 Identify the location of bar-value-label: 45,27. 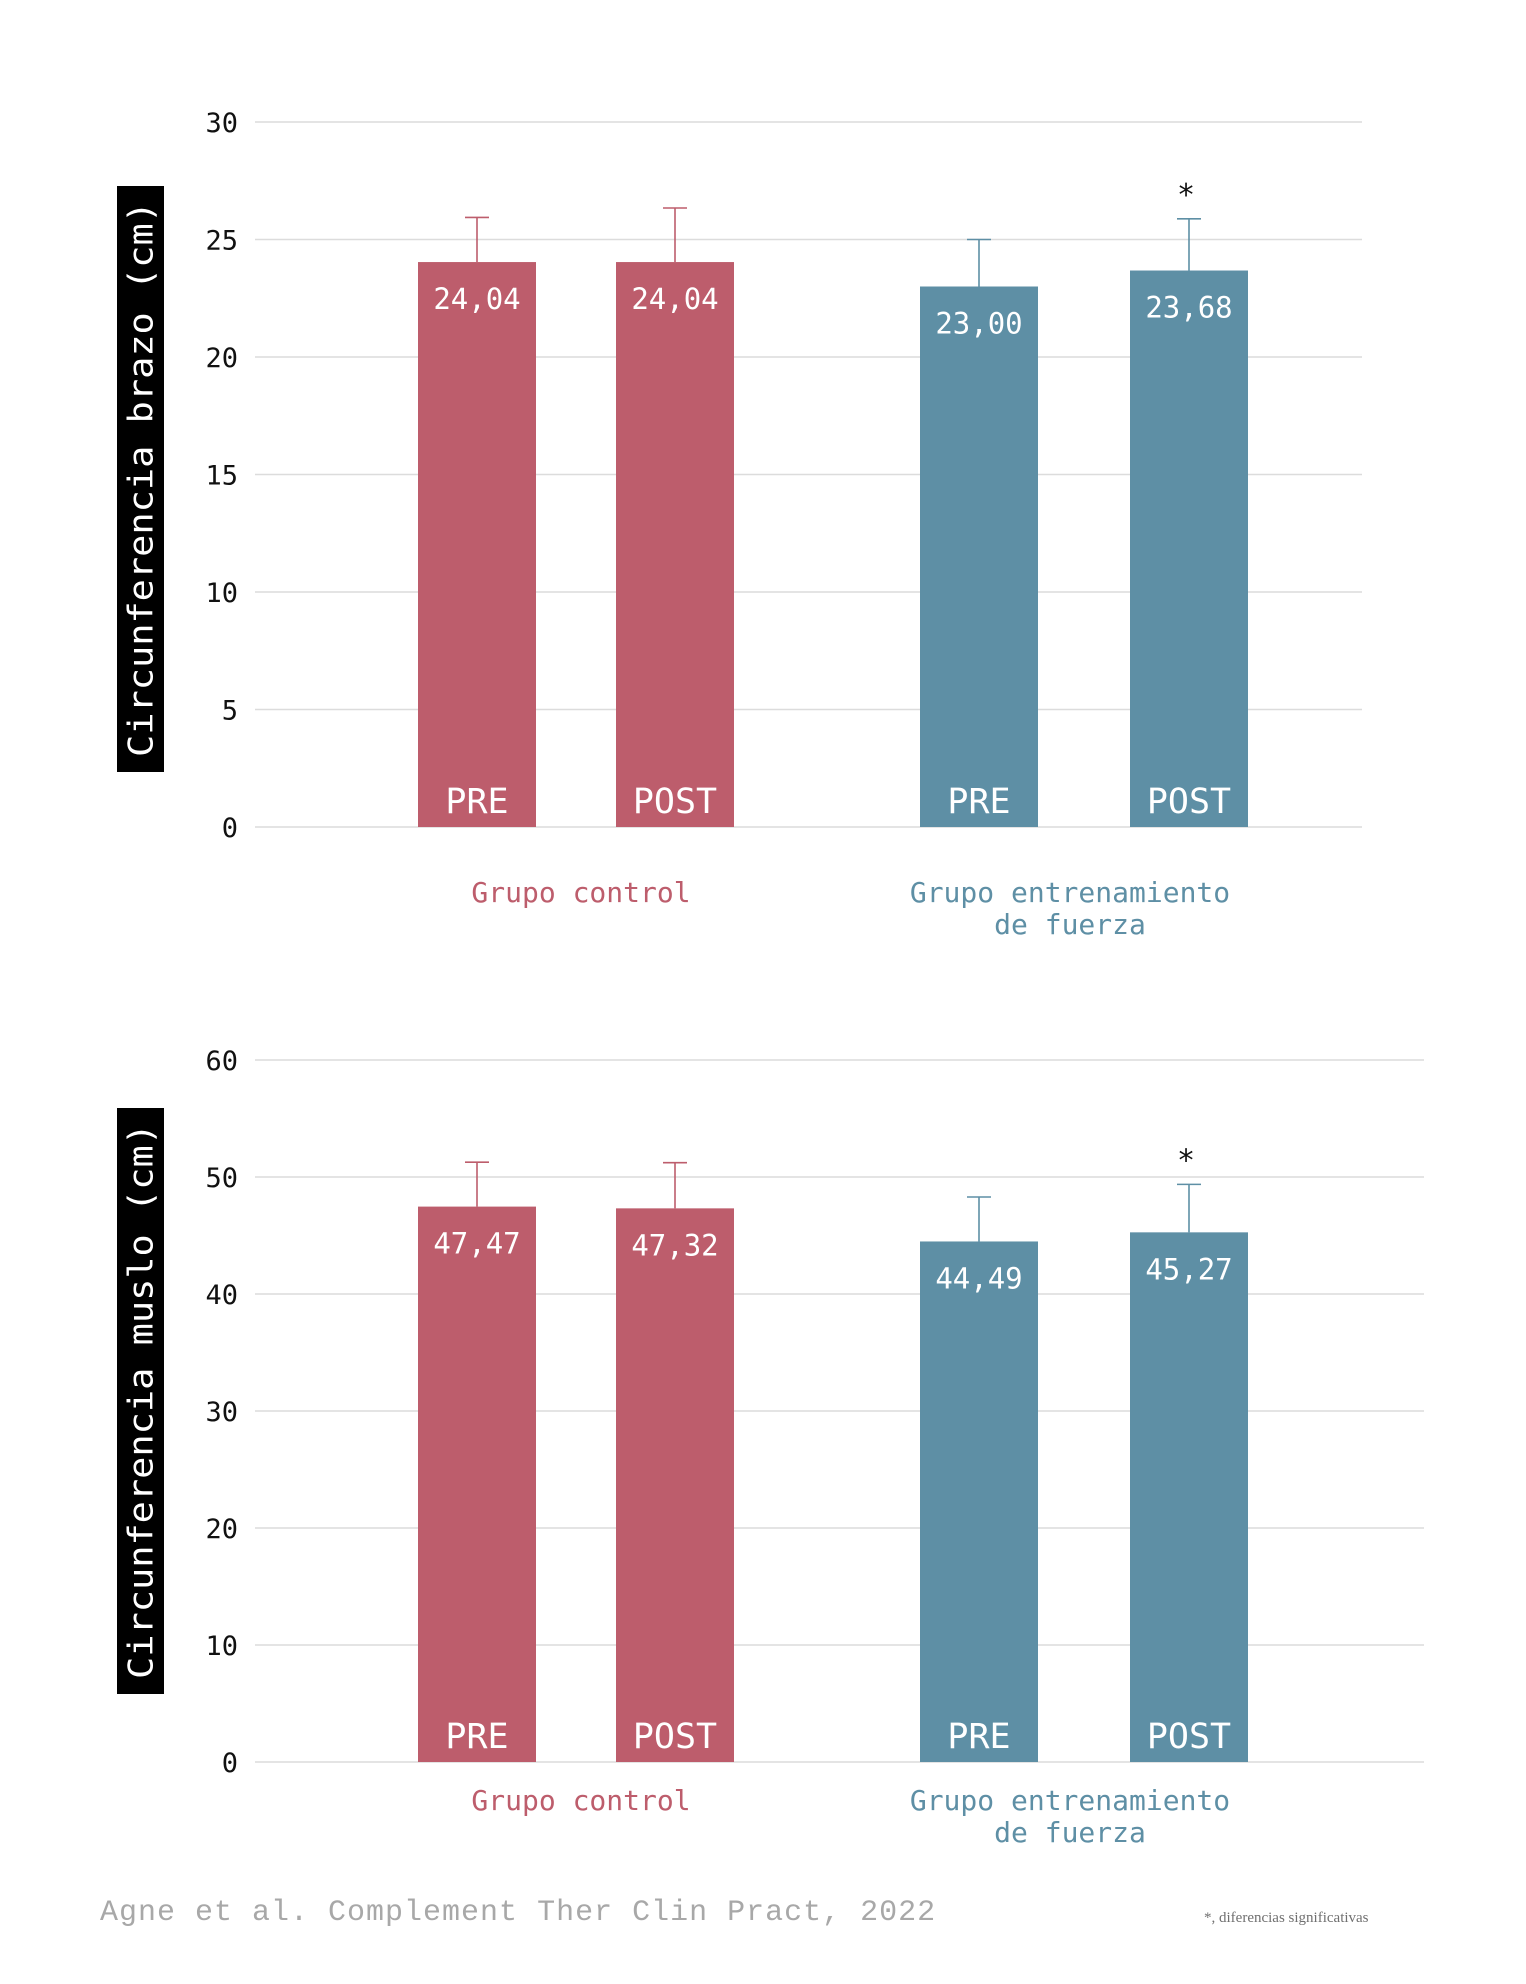
(1188, 1269).